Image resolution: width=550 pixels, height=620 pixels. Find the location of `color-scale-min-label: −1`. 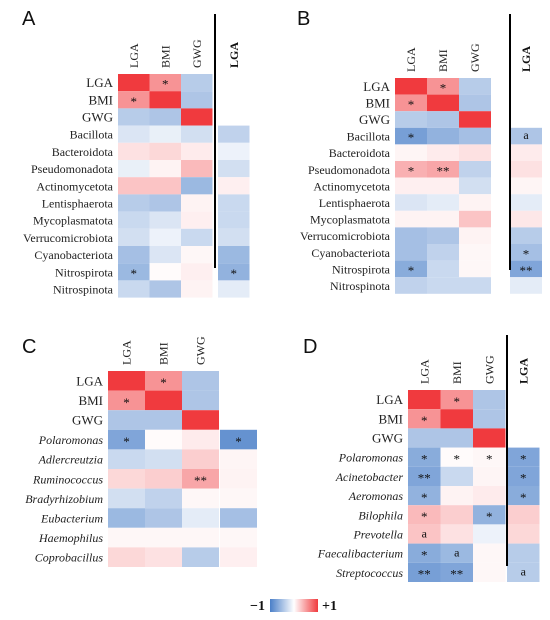

color-scale-min-label: −1 is located at coordinates (257, 606).